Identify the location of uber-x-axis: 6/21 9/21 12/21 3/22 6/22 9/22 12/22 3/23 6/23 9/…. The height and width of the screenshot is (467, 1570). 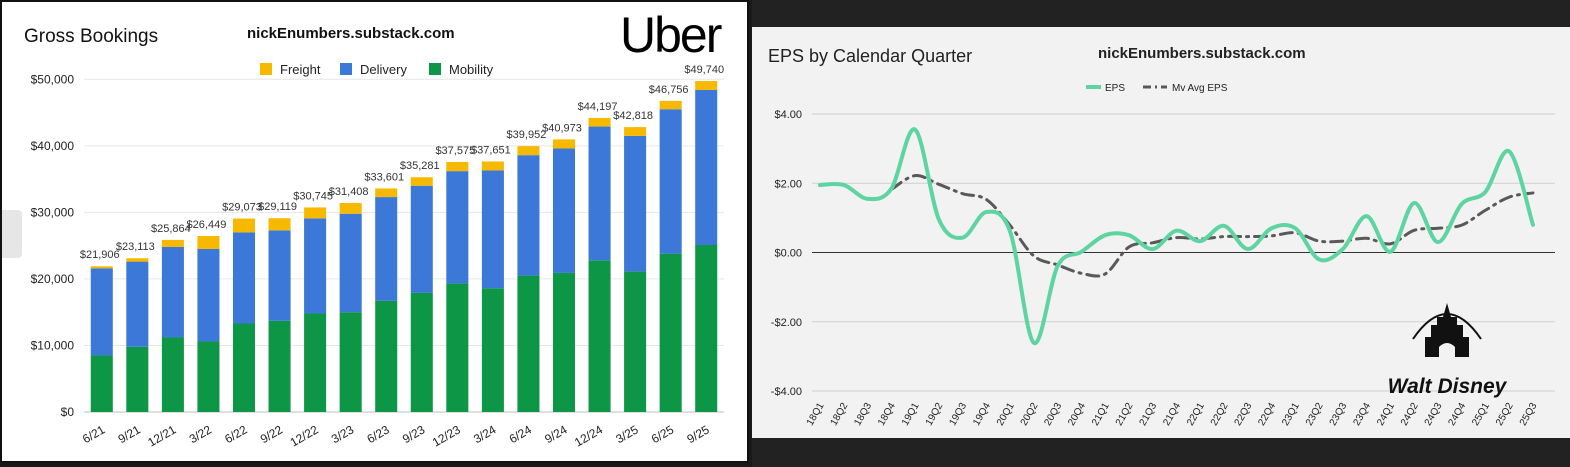
(396, 435).